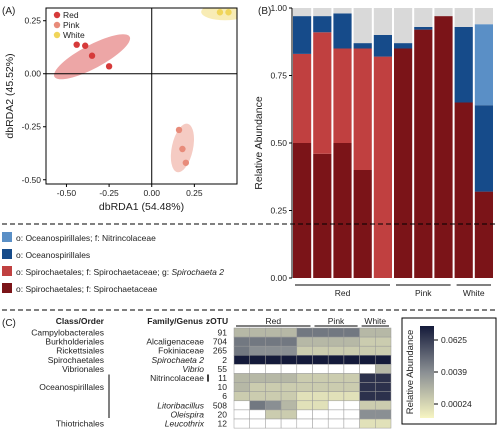 The image size is (500, 429). What do you see at coordinates (76, 360) in the screenshot?
I see `row-order-label: Spirochaetales` at bounding box center [76, 360].